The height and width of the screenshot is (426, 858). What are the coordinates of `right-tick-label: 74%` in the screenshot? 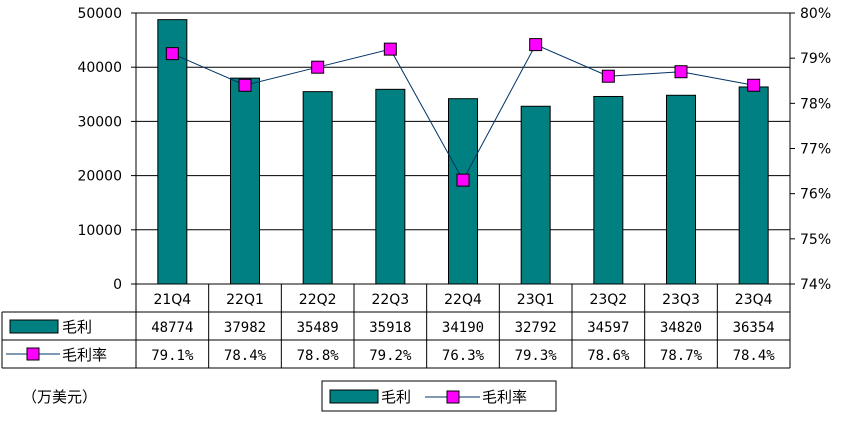 It's located at (815, 285).